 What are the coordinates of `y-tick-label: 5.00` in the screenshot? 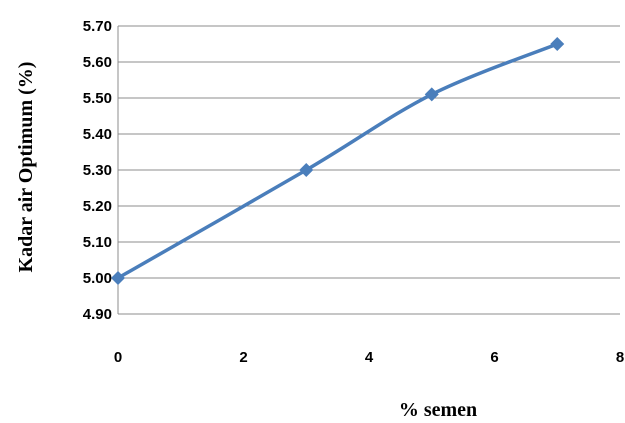 It's located at (97, 278).